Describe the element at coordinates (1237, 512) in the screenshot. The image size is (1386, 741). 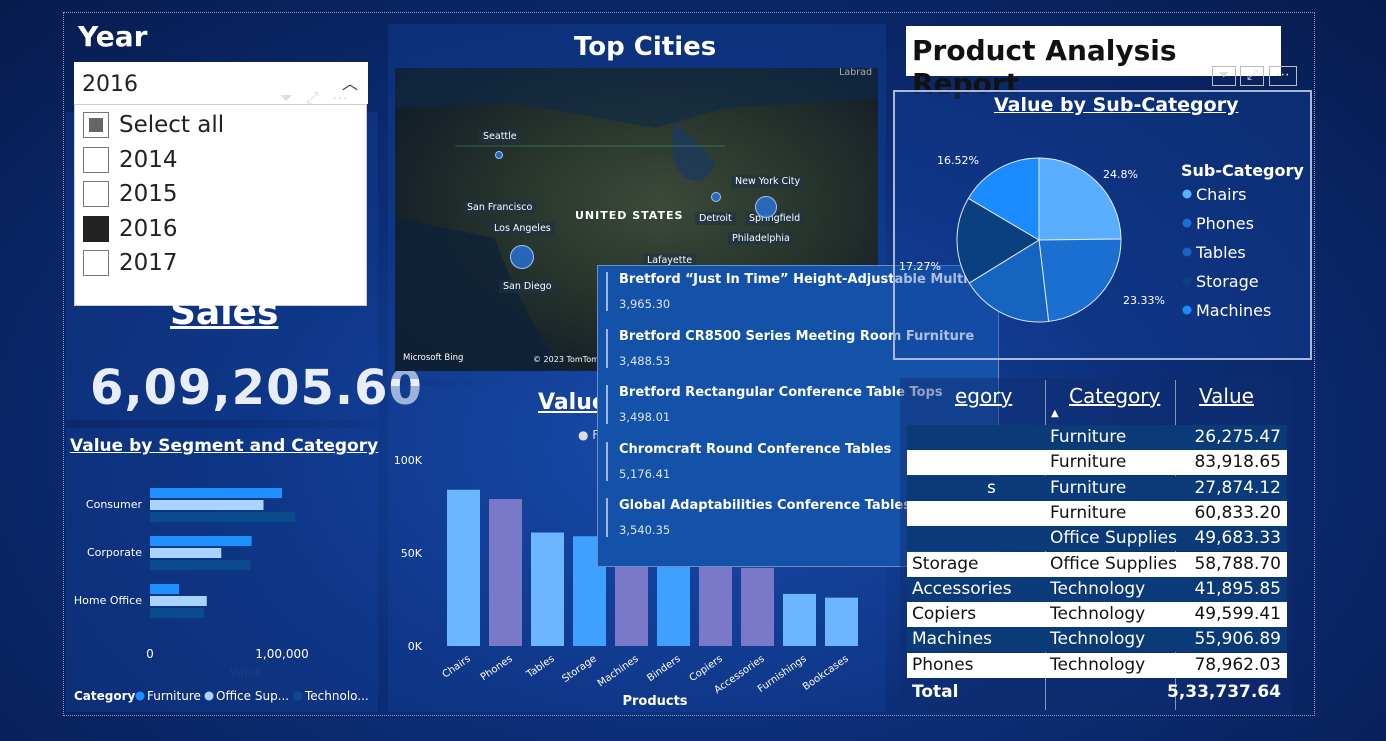
I see `table-cell-value: 60,833.20` at that location.